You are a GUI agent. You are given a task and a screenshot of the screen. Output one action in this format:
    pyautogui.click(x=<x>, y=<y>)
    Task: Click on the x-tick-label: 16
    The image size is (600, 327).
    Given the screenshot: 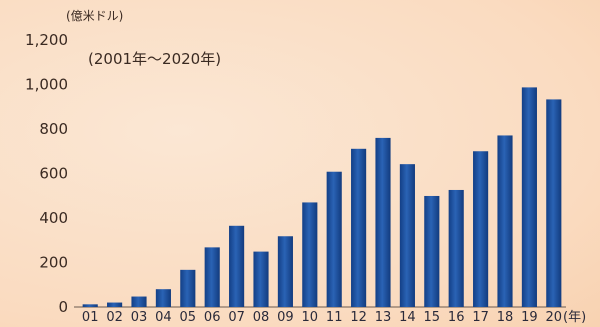 What is the action you would take?
    pyautogui.click(x=456, y=317)
    